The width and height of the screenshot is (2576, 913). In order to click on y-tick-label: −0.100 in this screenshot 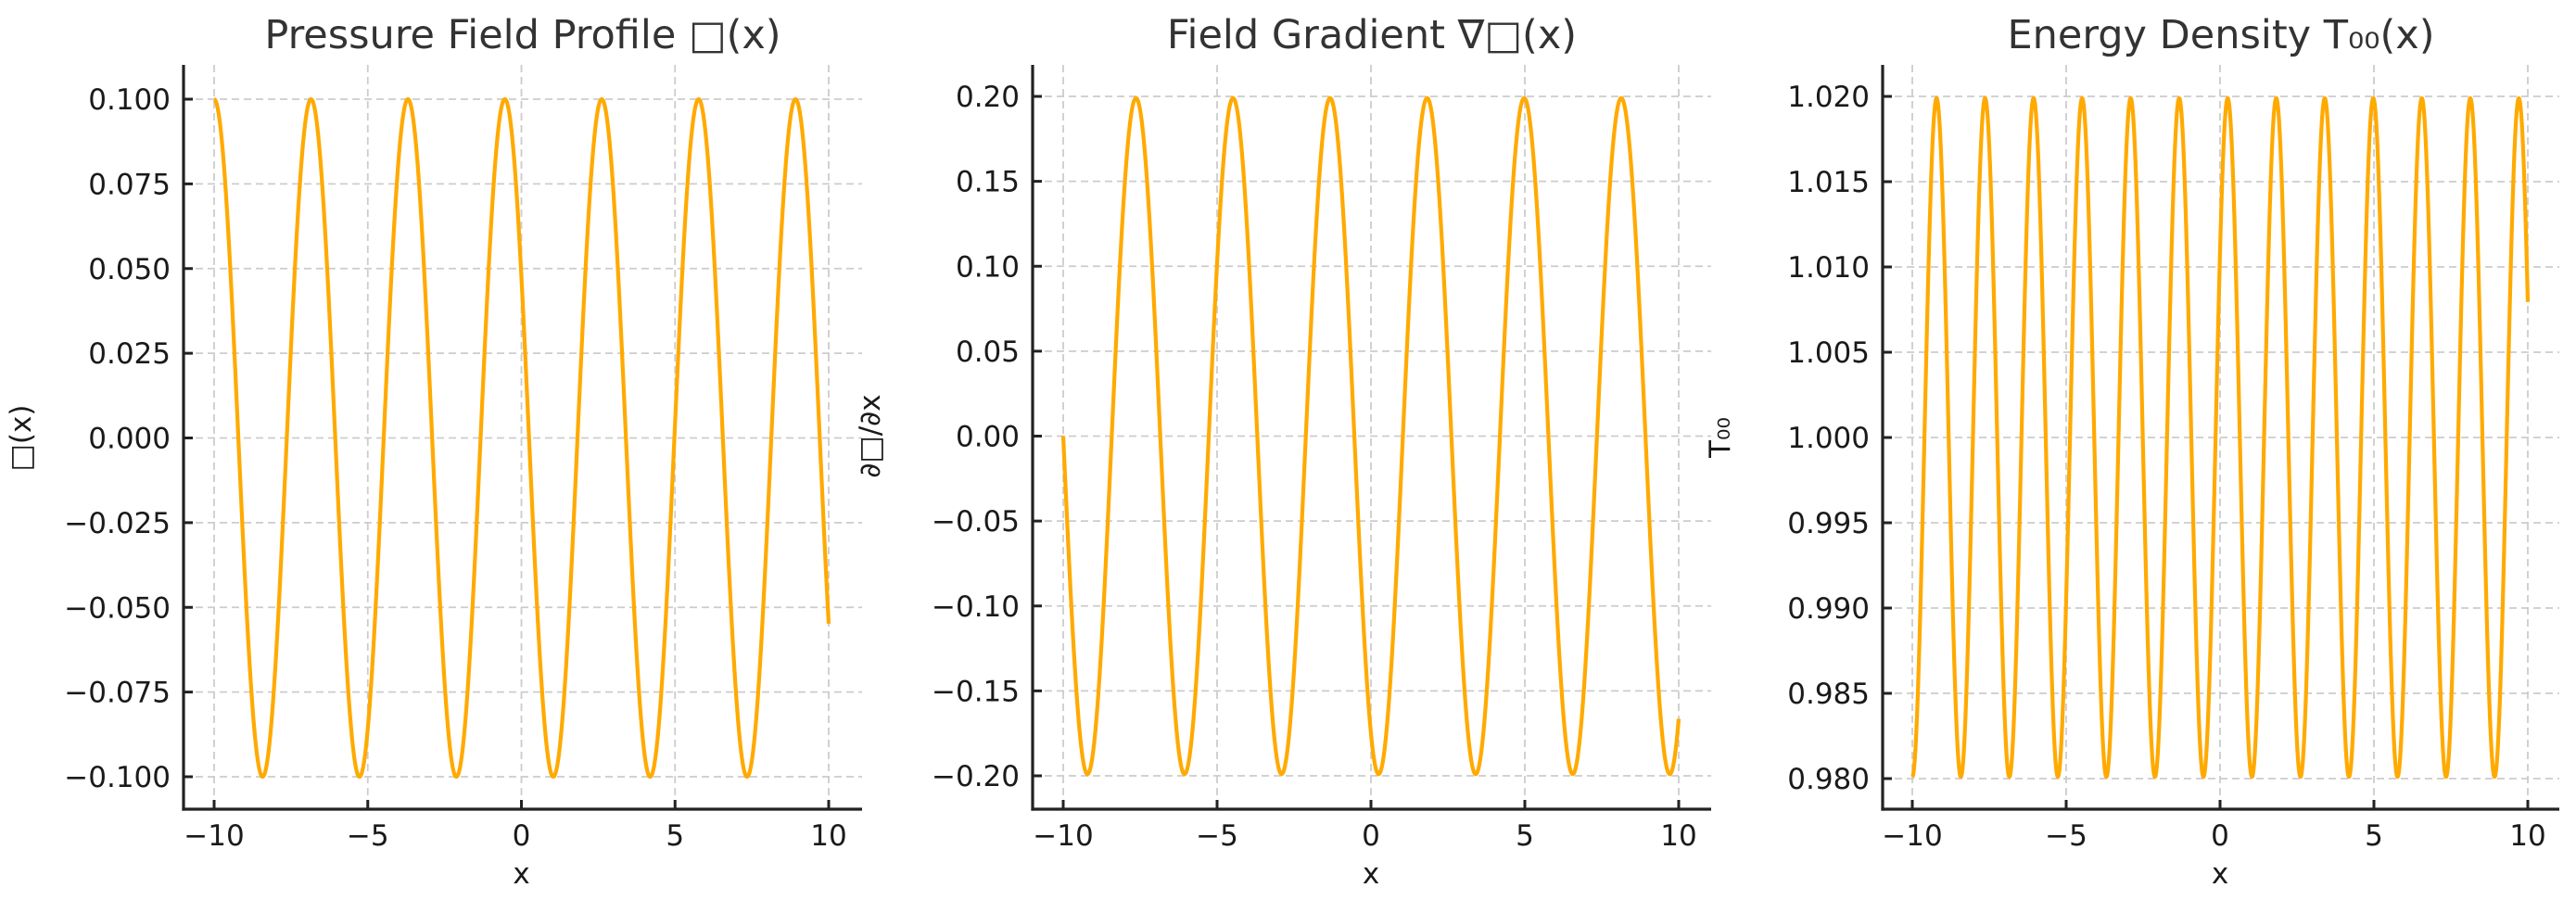, I will do `click(117, 777)`.